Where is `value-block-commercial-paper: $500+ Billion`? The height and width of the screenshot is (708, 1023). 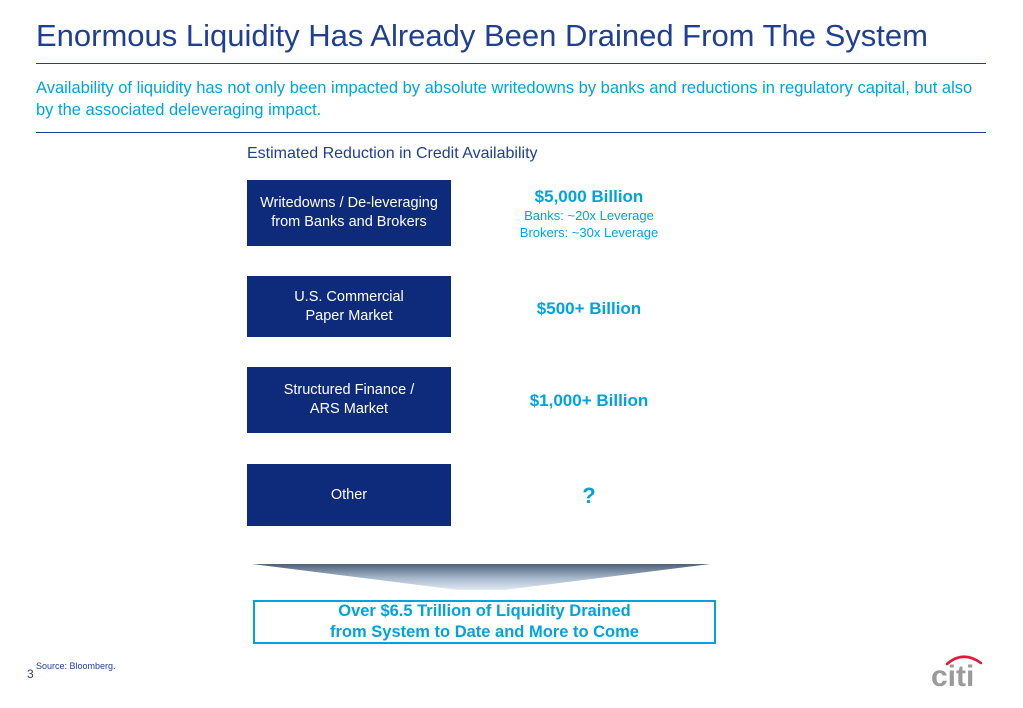 value-block-commercial-paper: $500+ Billion is located at coordinates (589, 309).